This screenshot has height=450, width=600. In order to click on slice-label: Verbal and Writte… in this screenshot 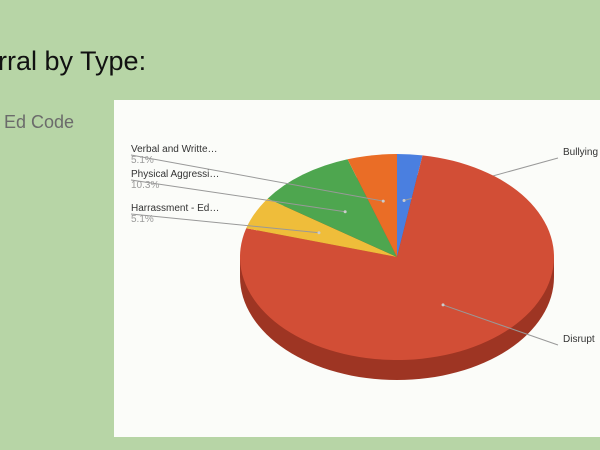, I will do `click(174, 149)`.